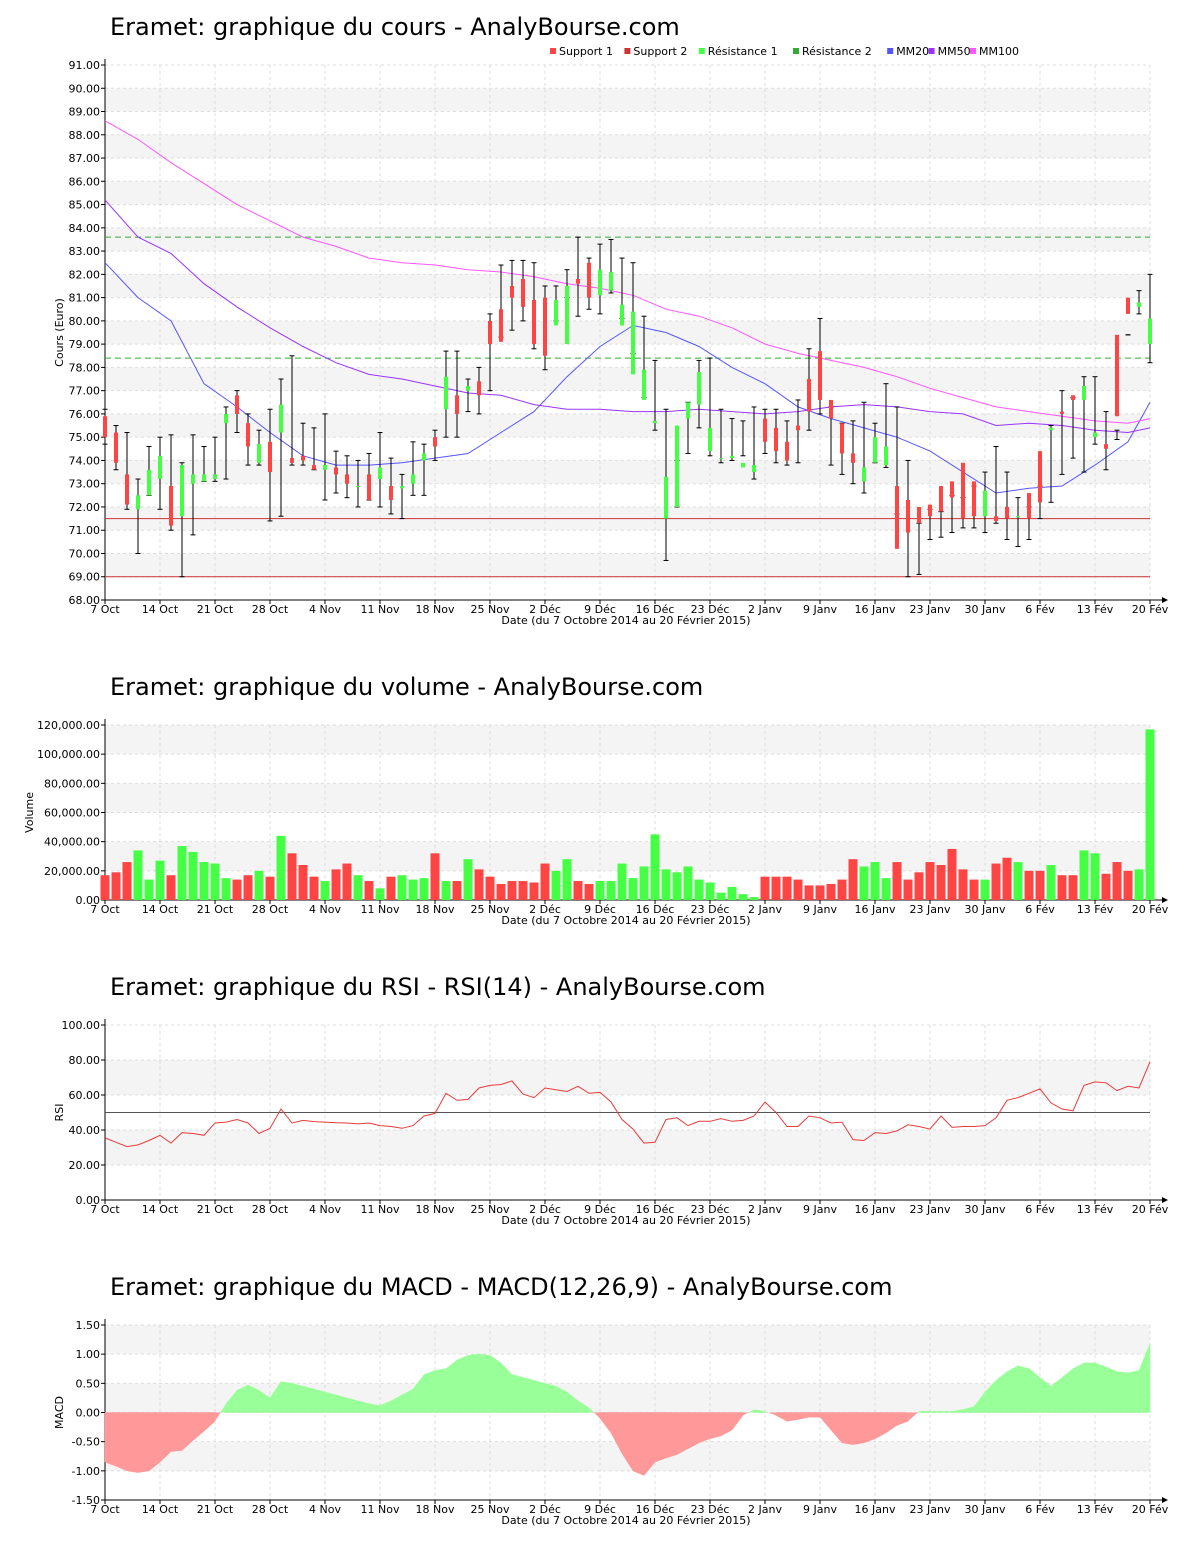  What do you see at coordinates (837, 51) in the screenshot?
I see `legend-label: Résistance 2` at bounding box center [837, 51].